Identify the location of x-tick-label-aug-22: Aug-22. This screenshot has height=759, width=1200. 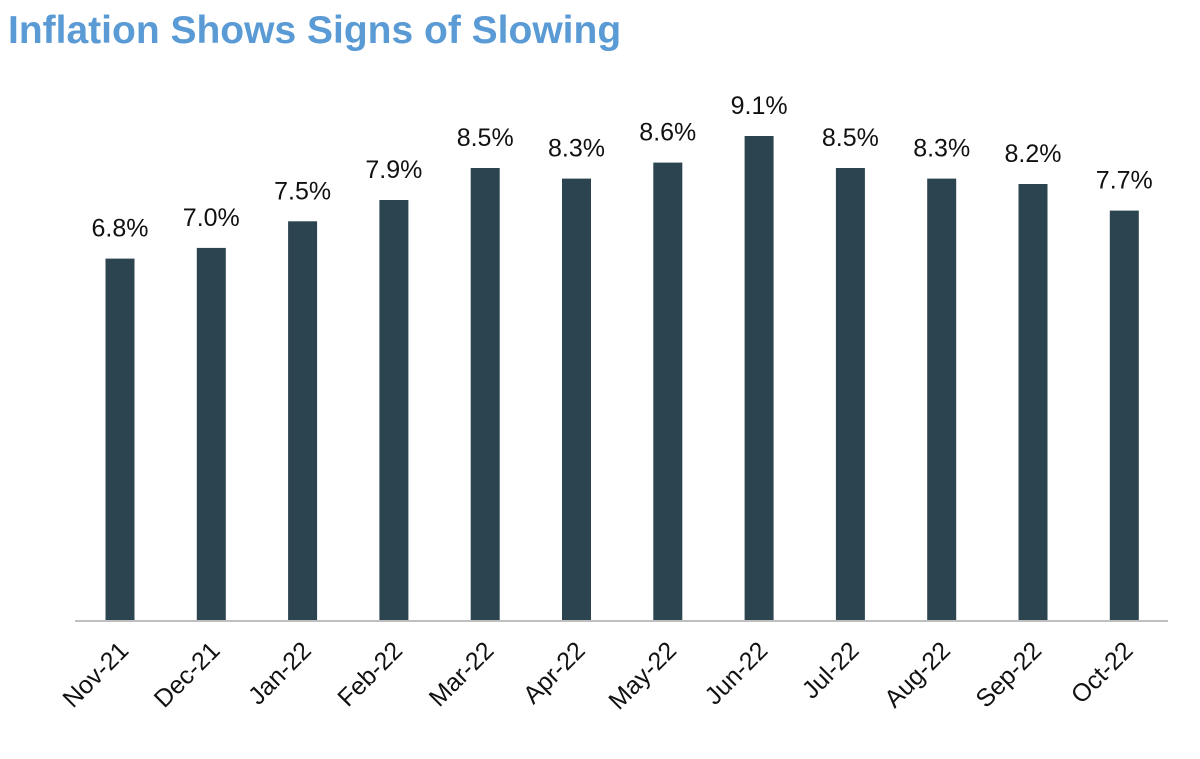
(917, 674).